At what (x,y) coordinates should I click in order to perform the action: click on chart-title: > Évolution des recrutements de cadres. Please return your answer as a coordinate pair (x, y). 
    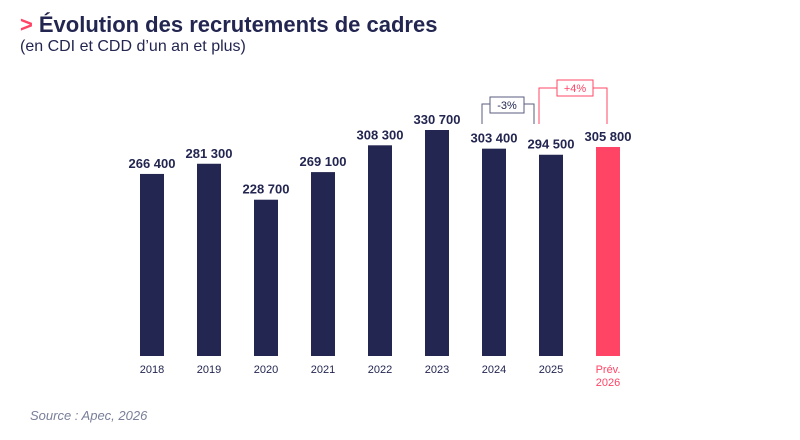
    Looking at the image, I should click on (228, 25).